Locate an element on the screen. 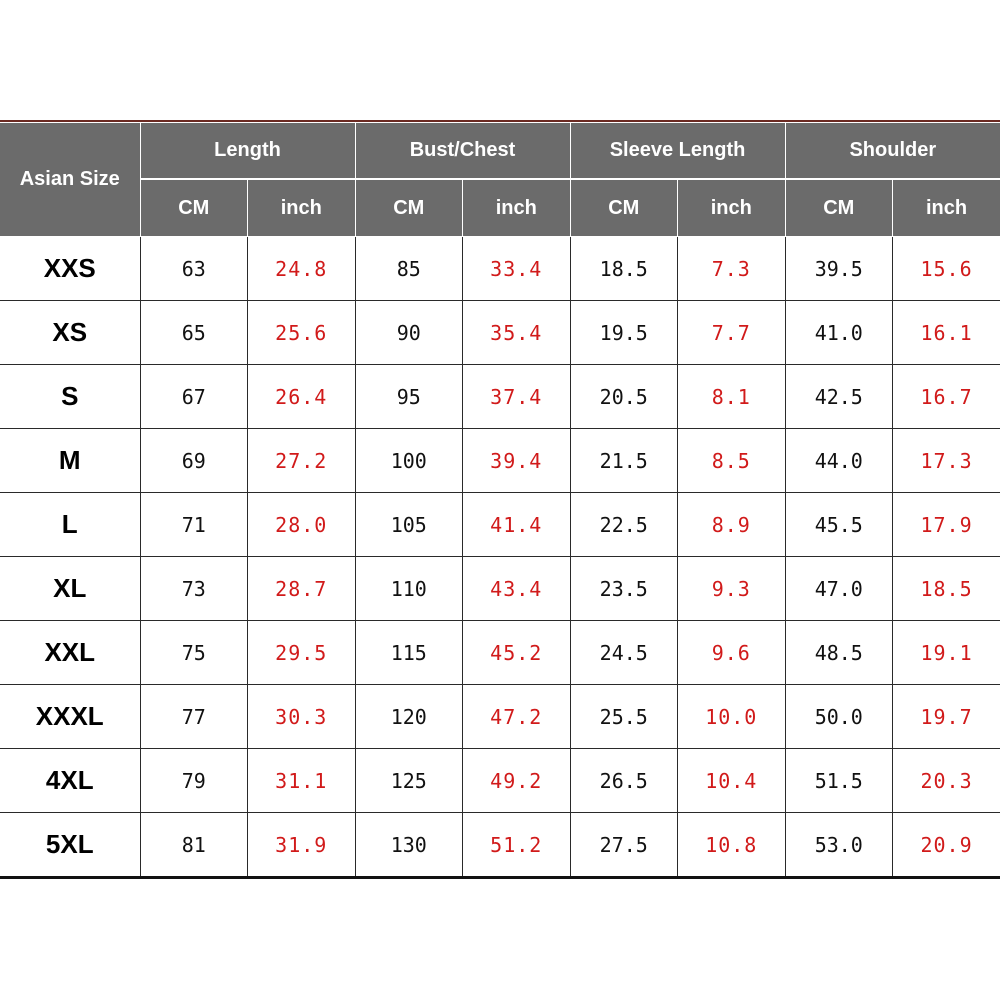 This screenshot has height=1000, width=1000. length-inch: 30.3 is located at coordinates (301, 716).